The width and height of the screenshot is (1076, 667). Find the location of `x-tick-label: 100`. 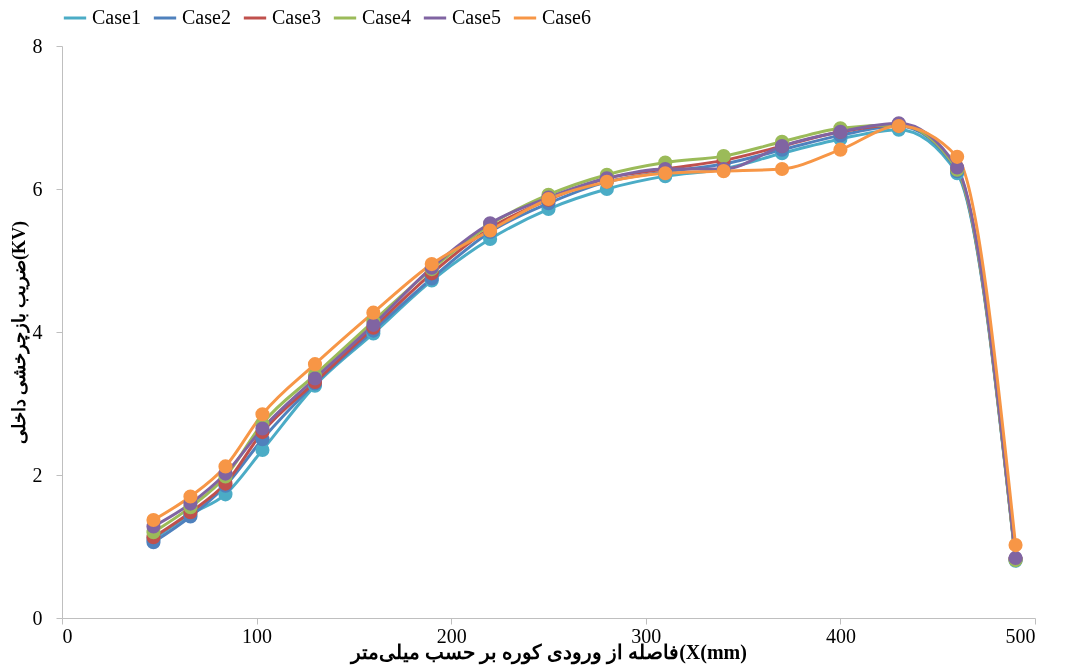

x-tick-label: 100 is located at coordinates (257, 635).